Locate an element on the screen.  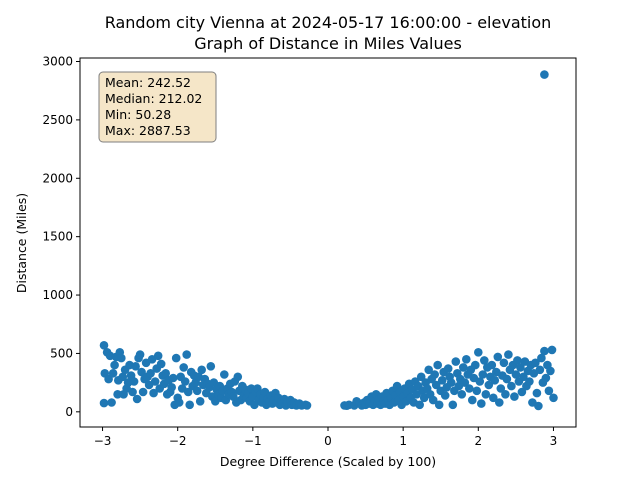
y-tick-label: 1000 is located at coordinates (57, 295).